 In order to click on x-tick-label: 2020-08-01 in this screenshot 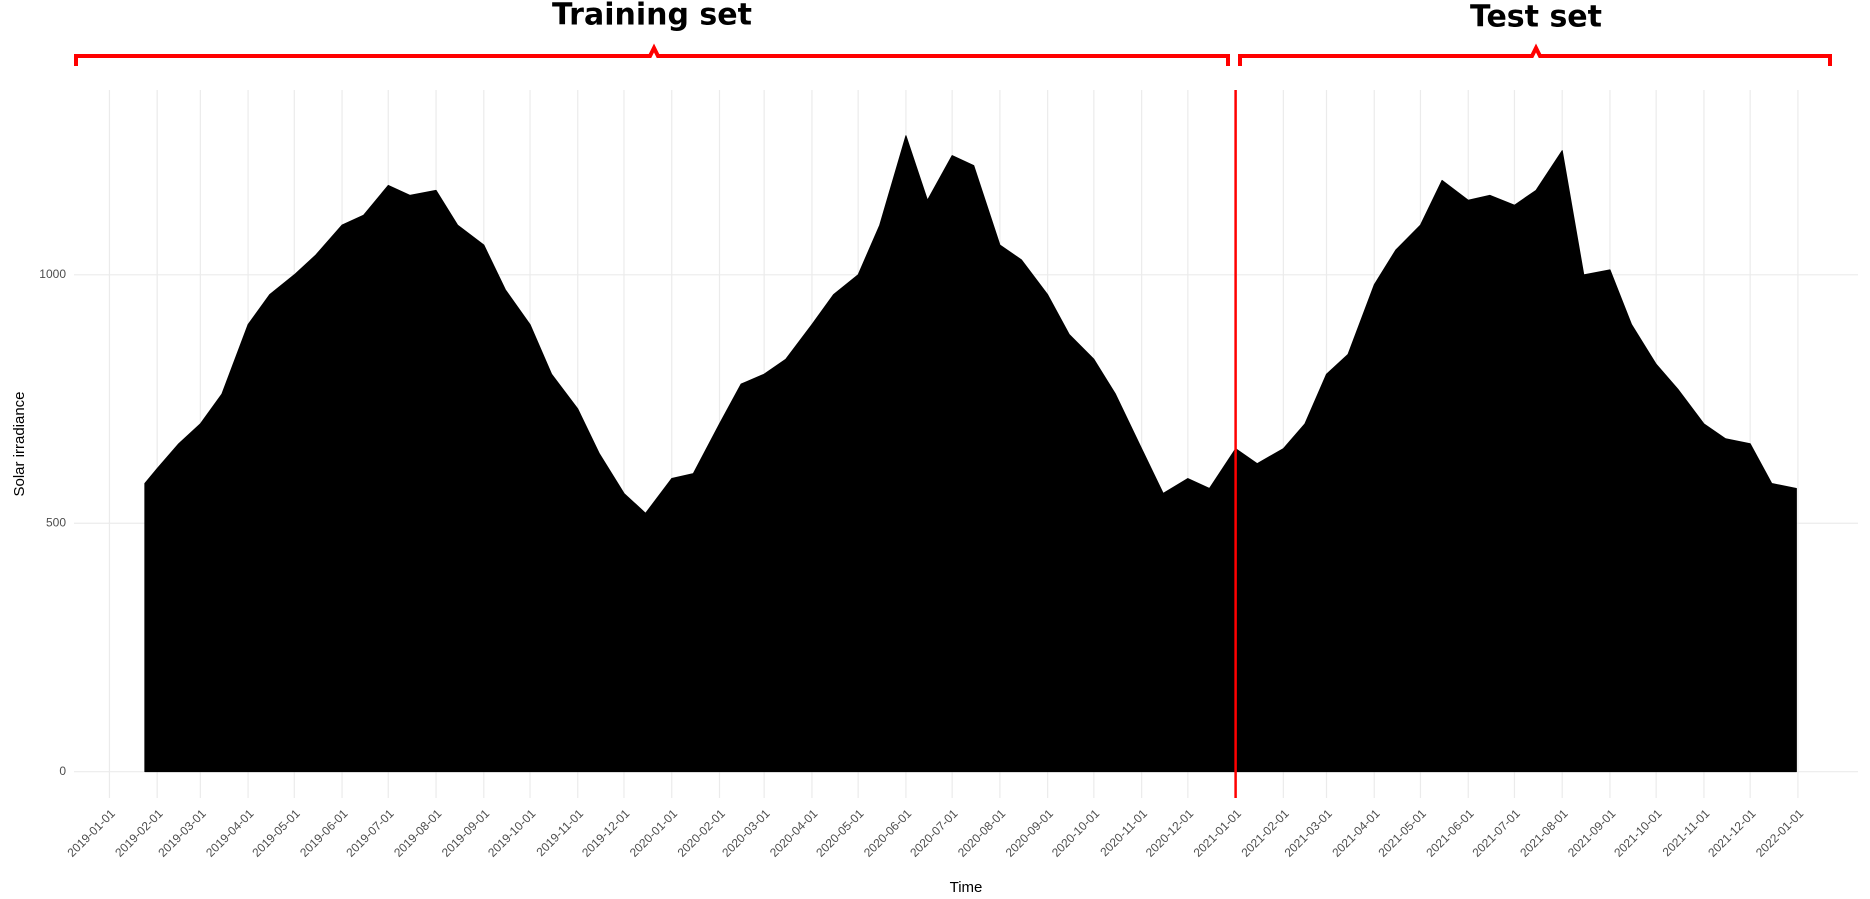, I will do `click(982, 833)`.